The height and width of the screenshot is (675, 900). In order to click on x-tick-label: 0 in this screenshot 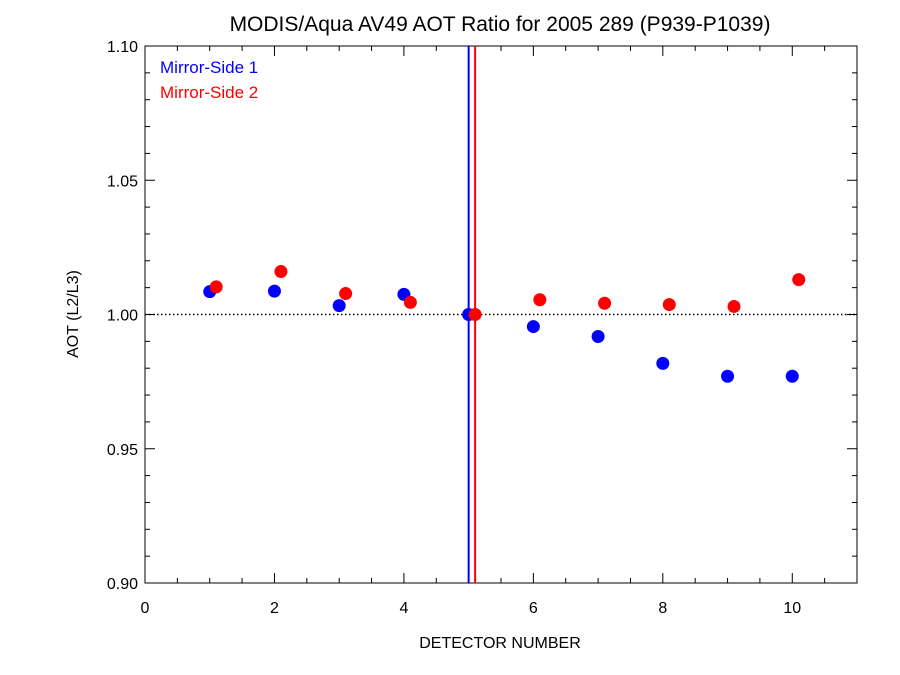, I will do `click(145, 608)`.